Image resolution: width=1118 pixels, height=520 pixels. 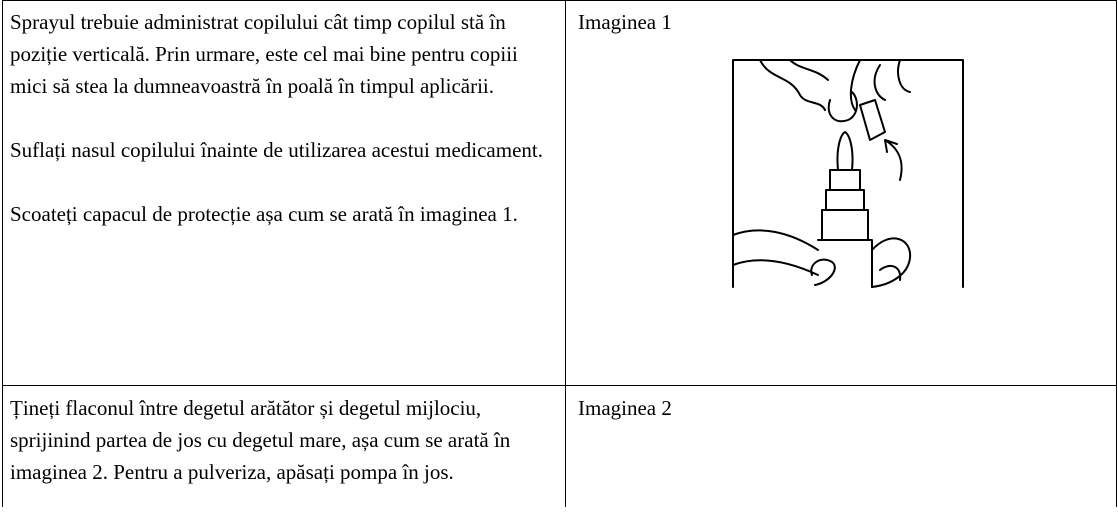 I want to click on hand-bottom, so click(x=822, y=258).